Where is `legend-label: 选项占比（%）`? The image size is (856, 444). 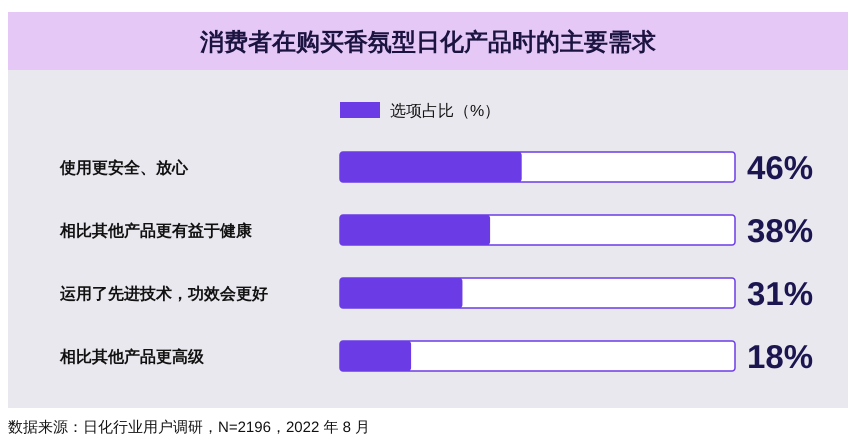
legend-label: 选项占比（%） is located at coordinates (445, 111).